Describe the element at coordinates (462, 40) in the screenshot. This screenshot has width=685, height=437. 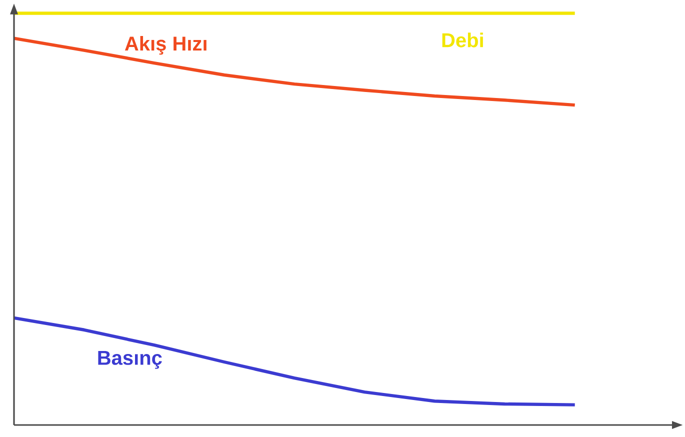
I see `series-label: Debi` at that location.